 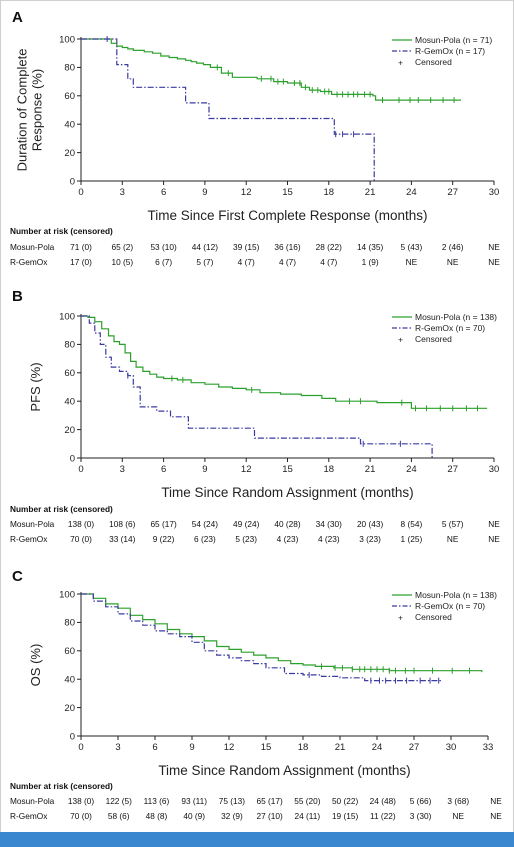 I want to click on panel-a-y-tick-label: 40, so click(x=69, y=125).